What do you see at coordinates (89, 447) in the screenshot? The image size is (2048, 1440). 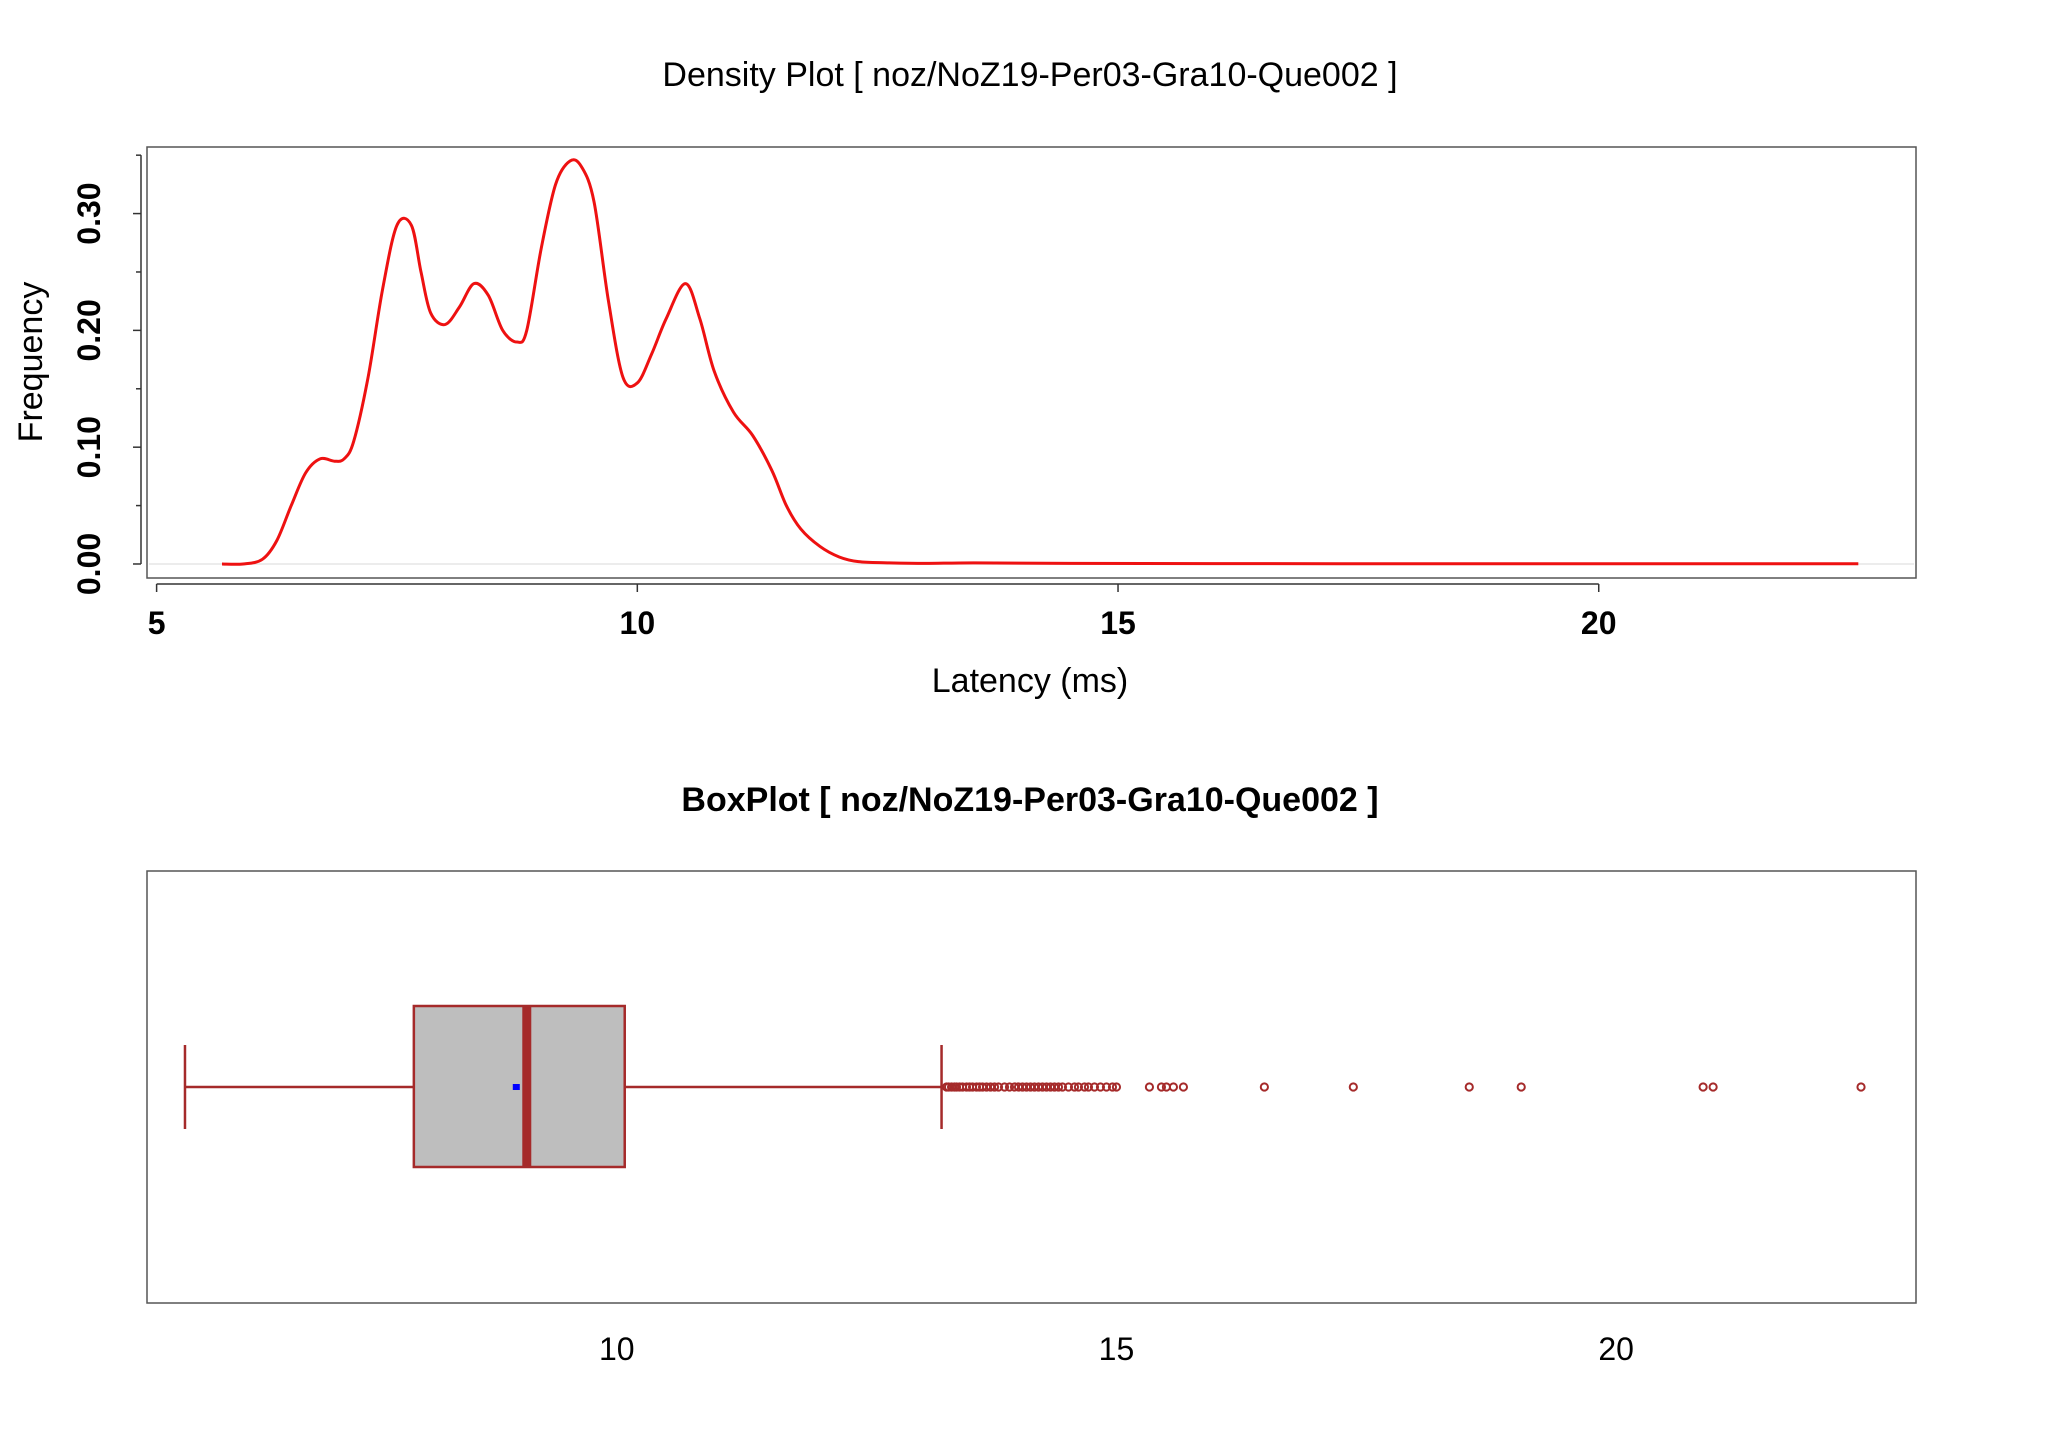 I see `density-y-tick-label: 0.10` at bounding box center [89, 447].